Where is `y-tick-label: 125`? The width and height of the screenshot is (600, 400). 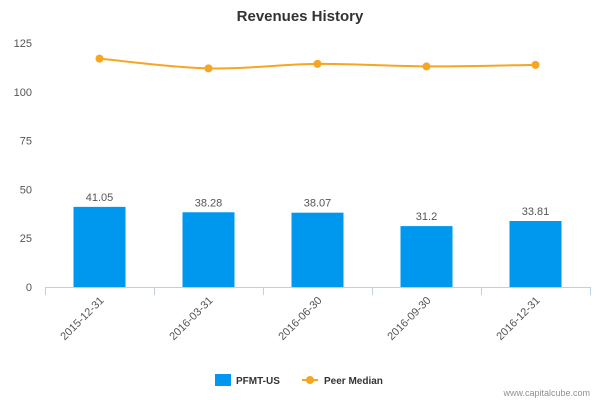 y-tick-label: 125 is located at coordinates (23, 44).